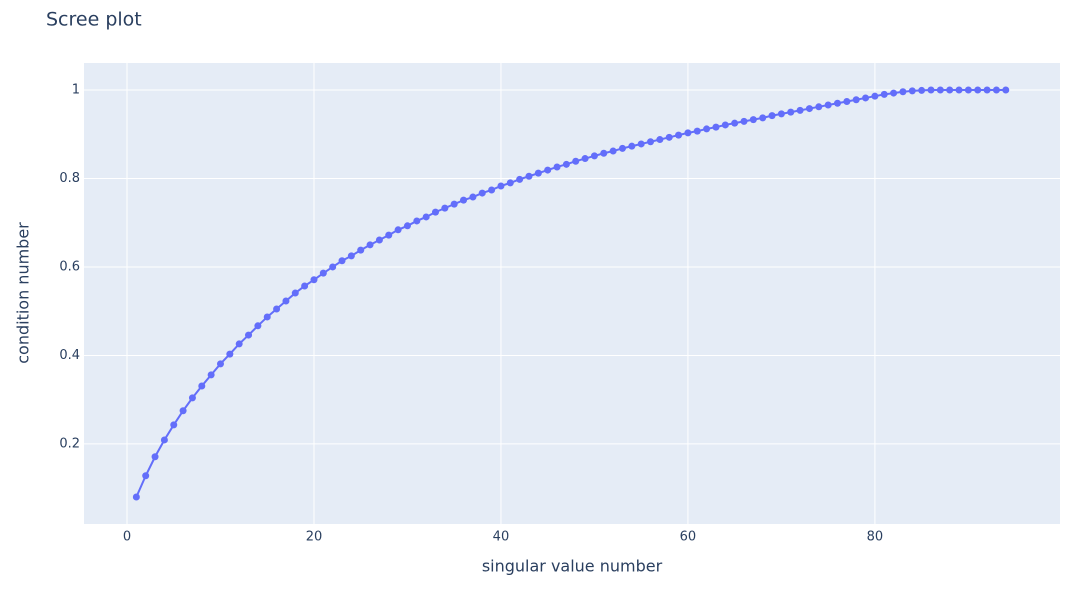  What do you see at coordinates (69, 178) in the screenshot?
I see `y-tick-label: 0.8` at bounding box center [69, 178].